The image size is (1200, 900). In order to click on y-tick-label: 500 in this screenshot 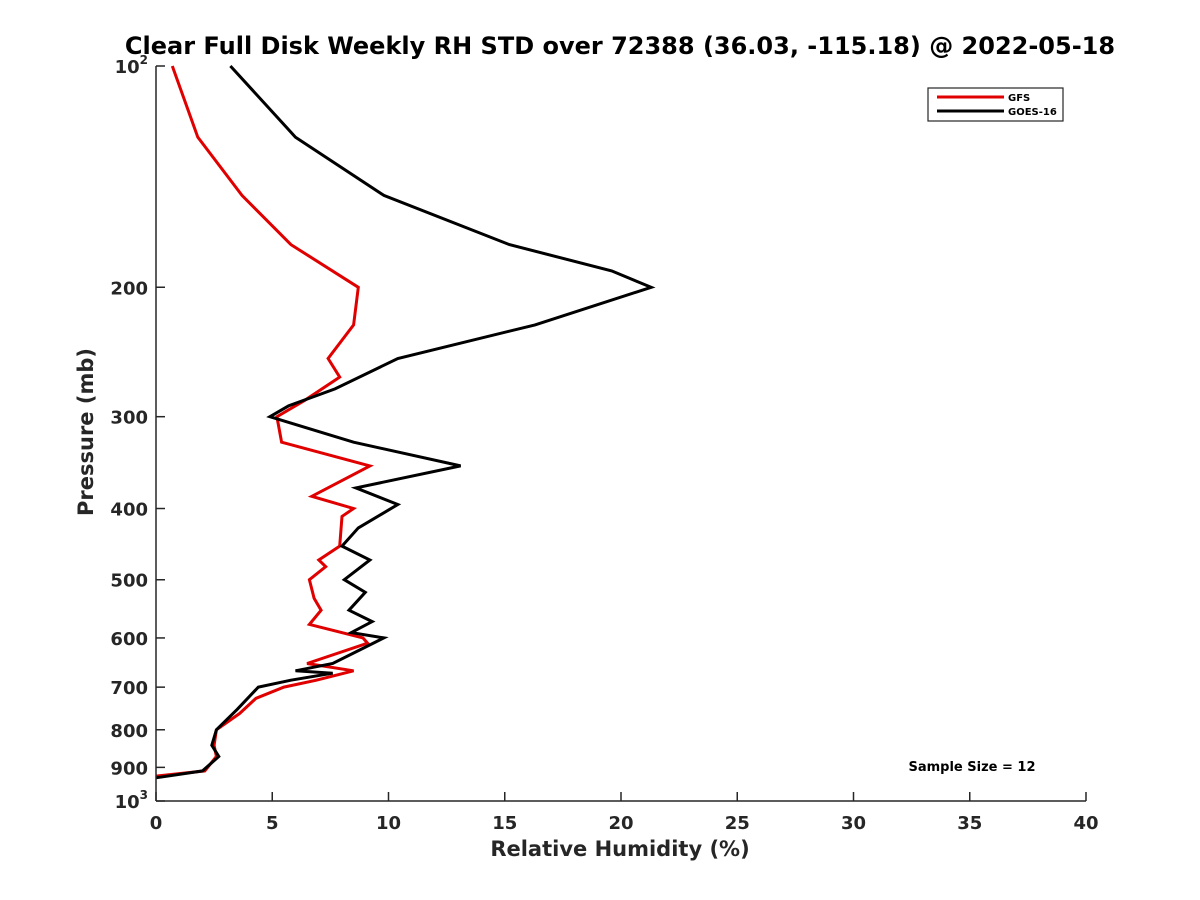, I will do `click(129, 581)`.